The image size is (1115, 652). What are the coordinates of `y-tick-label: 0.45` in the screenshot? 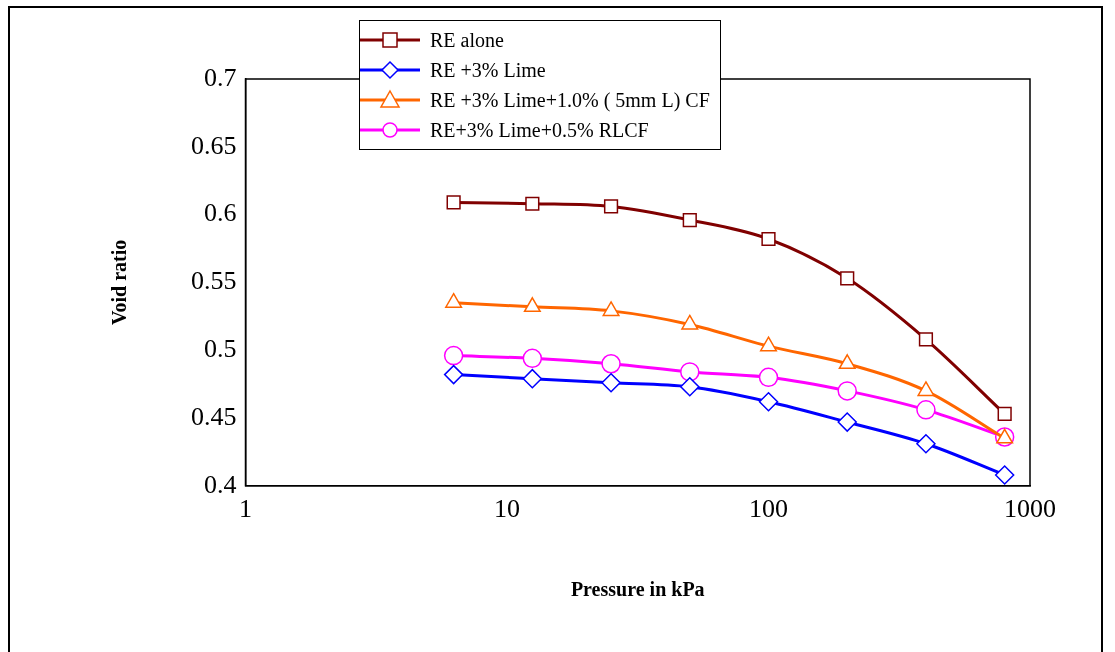 It's located at (214, 416).